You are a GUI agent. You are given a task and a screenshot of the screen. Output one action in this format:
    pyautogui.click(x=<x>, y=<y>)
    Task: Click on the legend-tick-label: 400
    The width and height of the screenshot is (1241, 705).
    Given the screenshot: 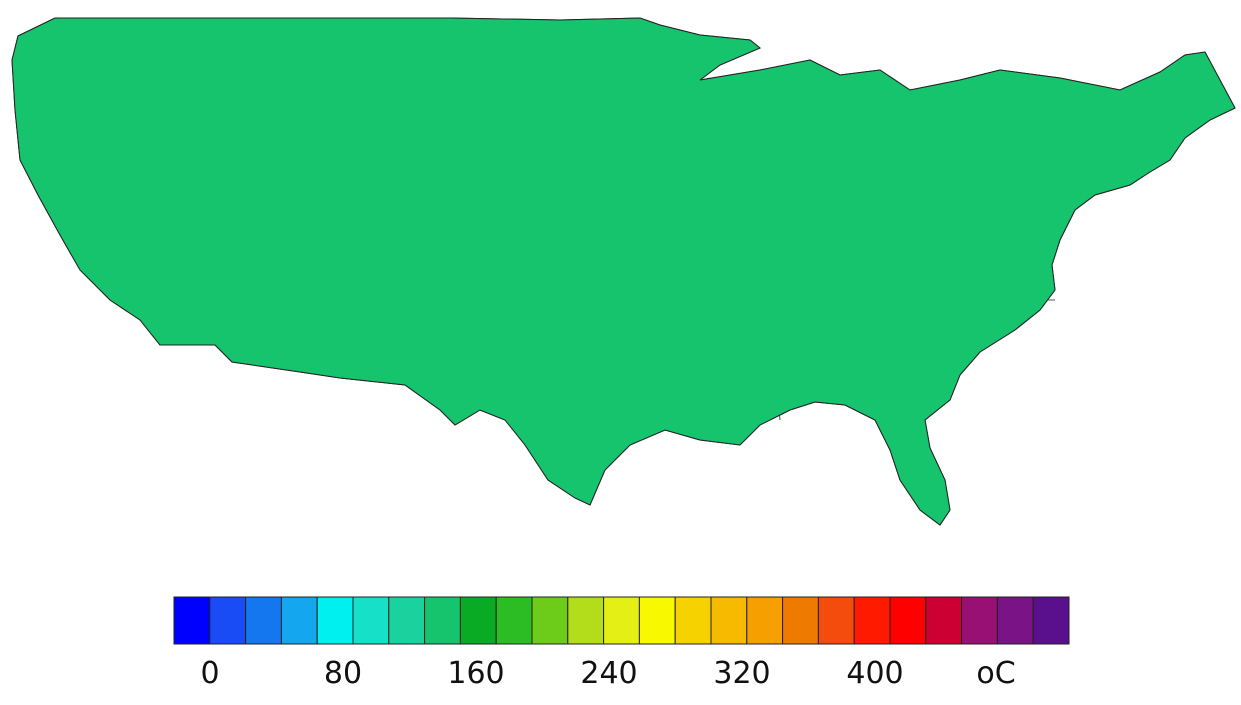 What is the action you would take?
    pyautogui.click(x=874, y=673)
    